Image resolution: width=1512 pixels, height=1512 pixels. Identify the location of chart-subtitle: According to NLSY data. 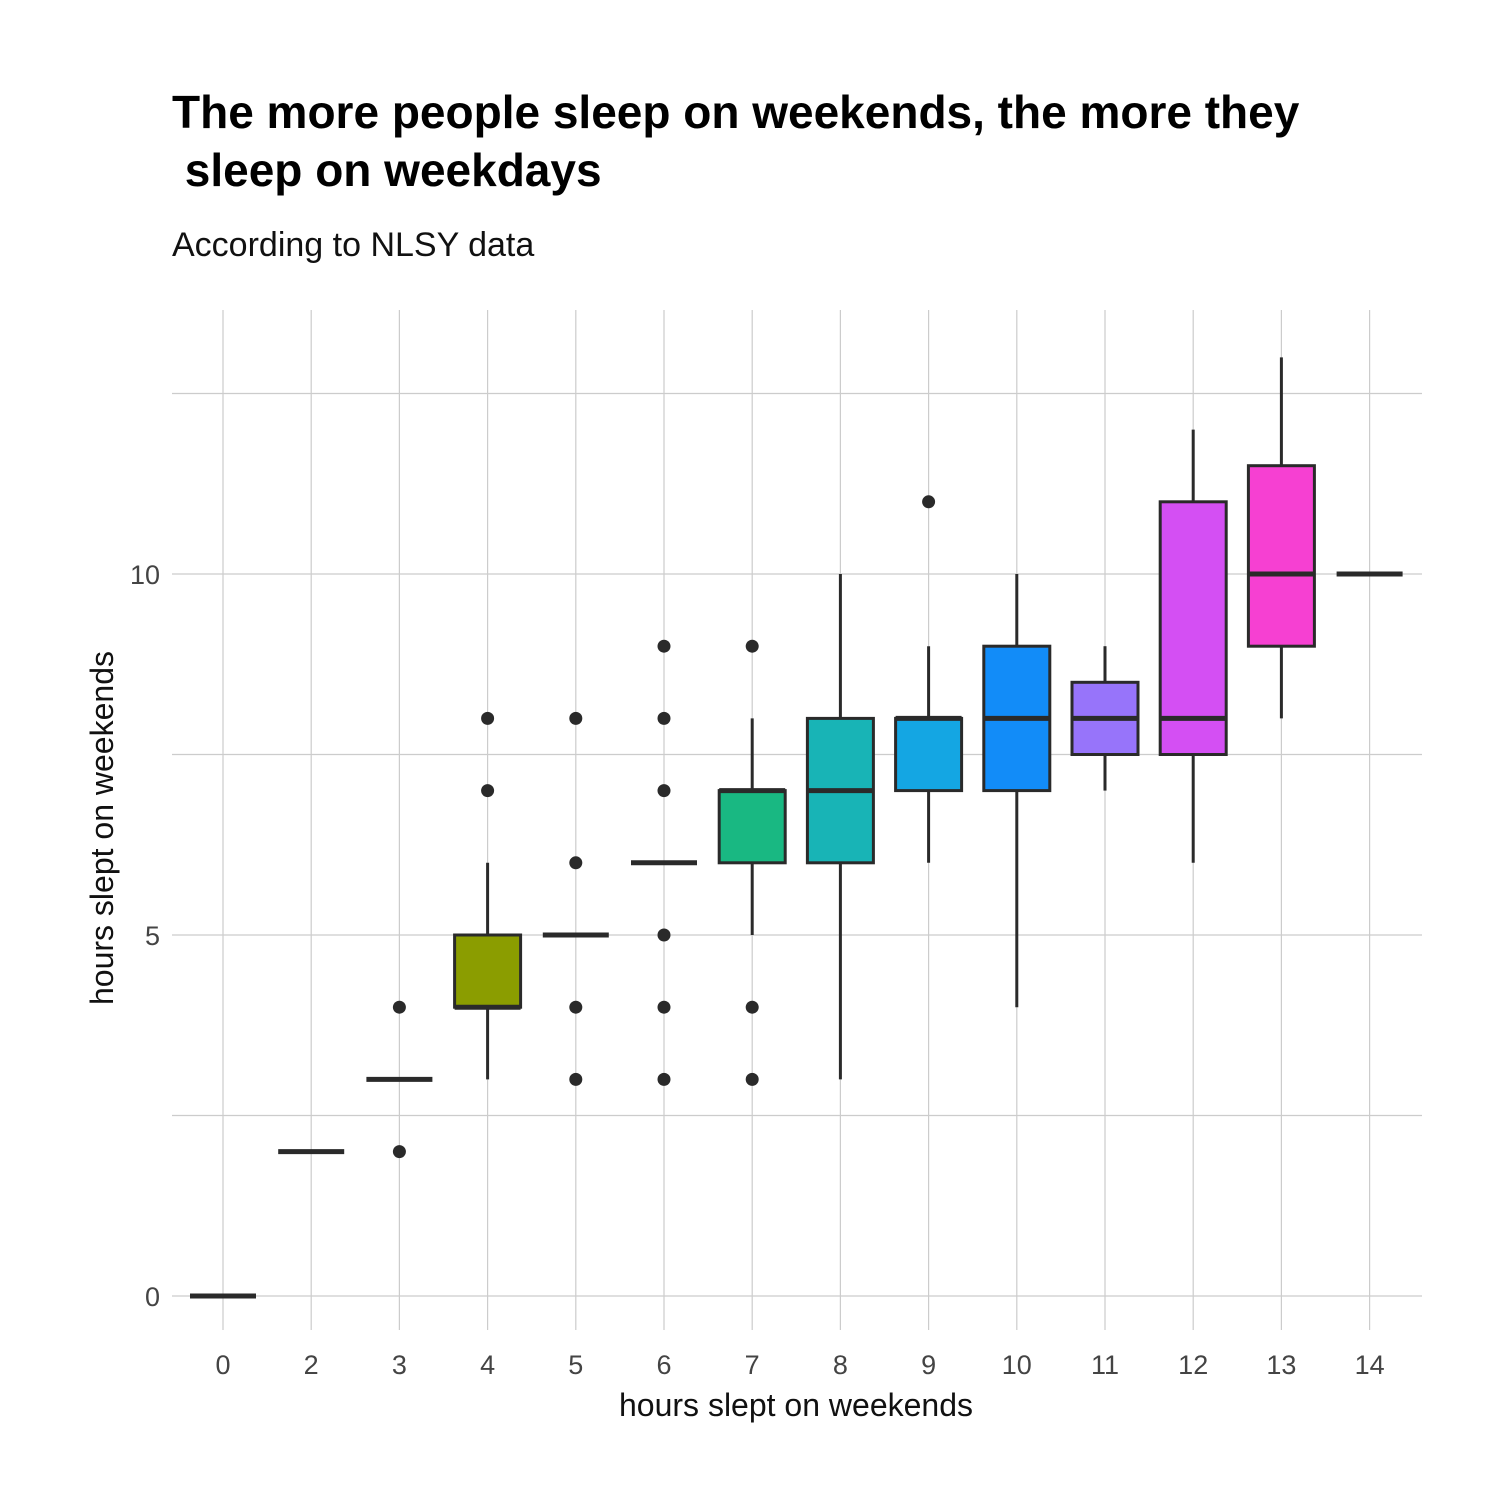
(353, 245).